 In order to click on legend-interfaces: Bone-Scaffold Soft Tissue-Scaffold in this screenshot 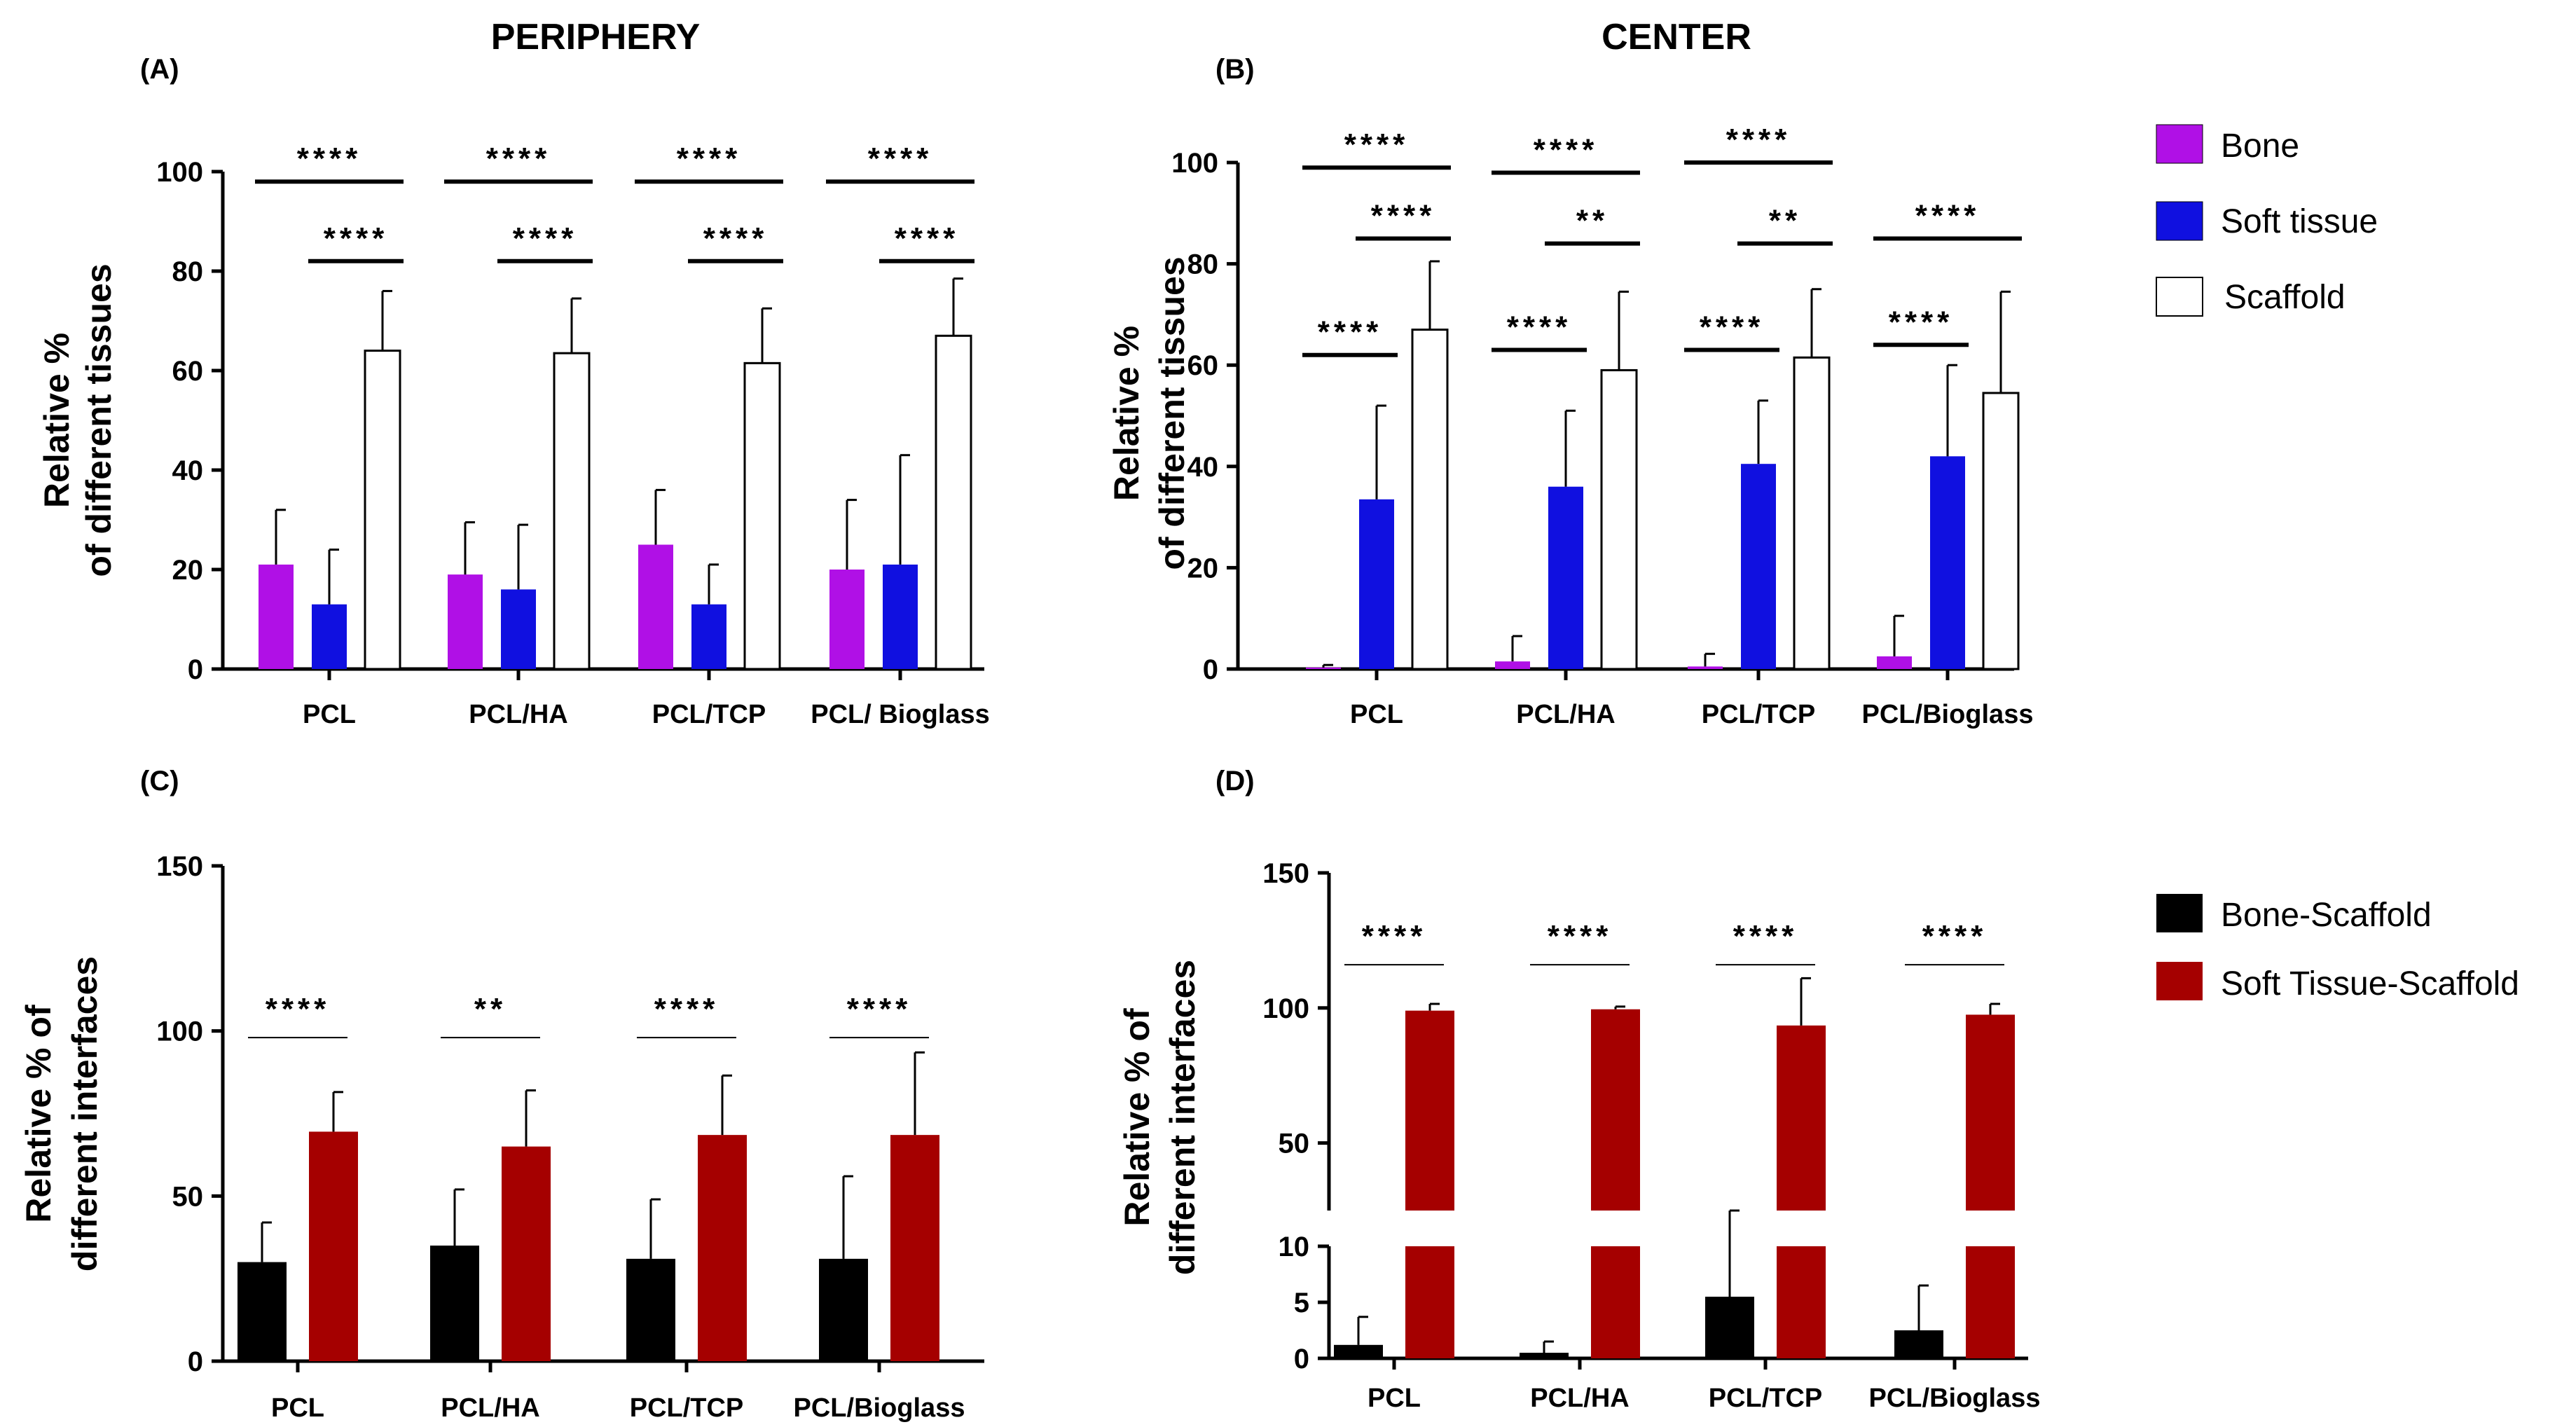, I will do `click(2337, 948)`.